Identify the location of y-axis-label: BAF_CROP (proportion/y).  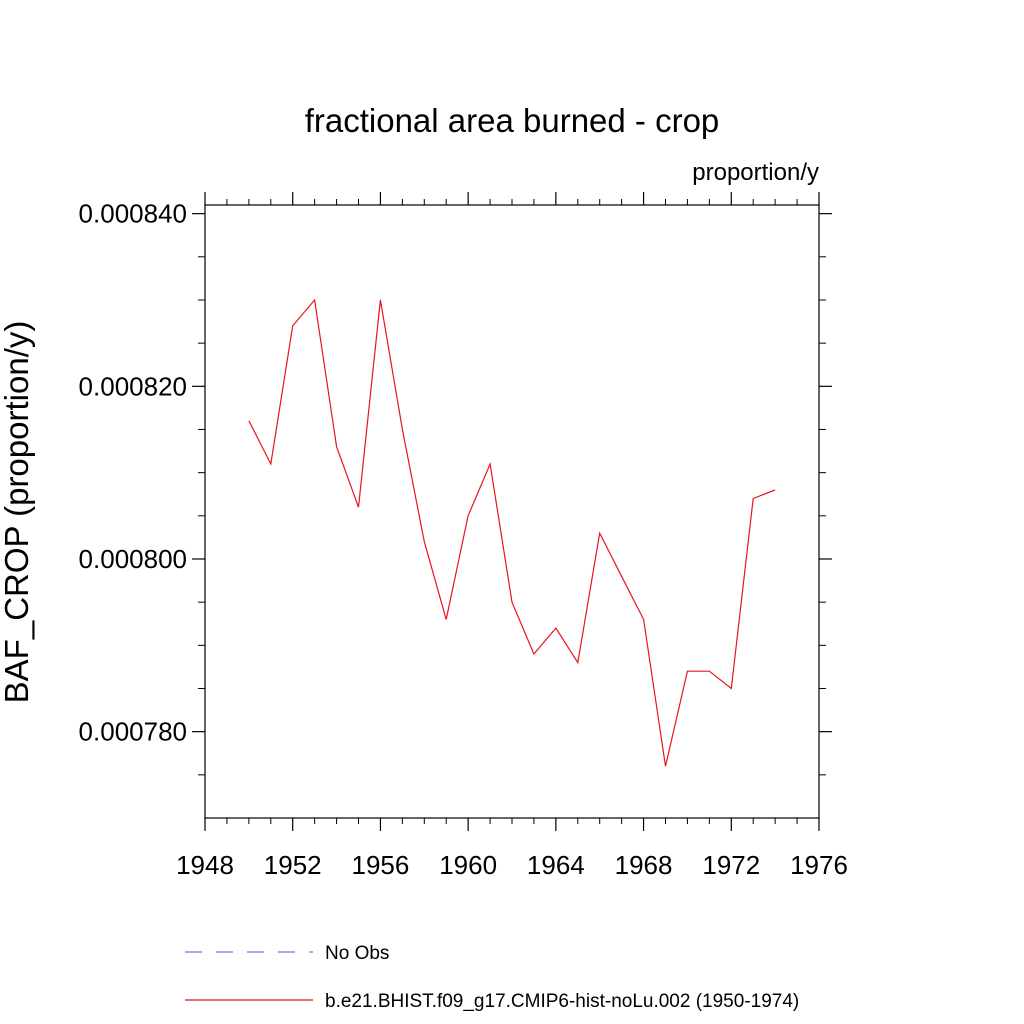
(17, 512).